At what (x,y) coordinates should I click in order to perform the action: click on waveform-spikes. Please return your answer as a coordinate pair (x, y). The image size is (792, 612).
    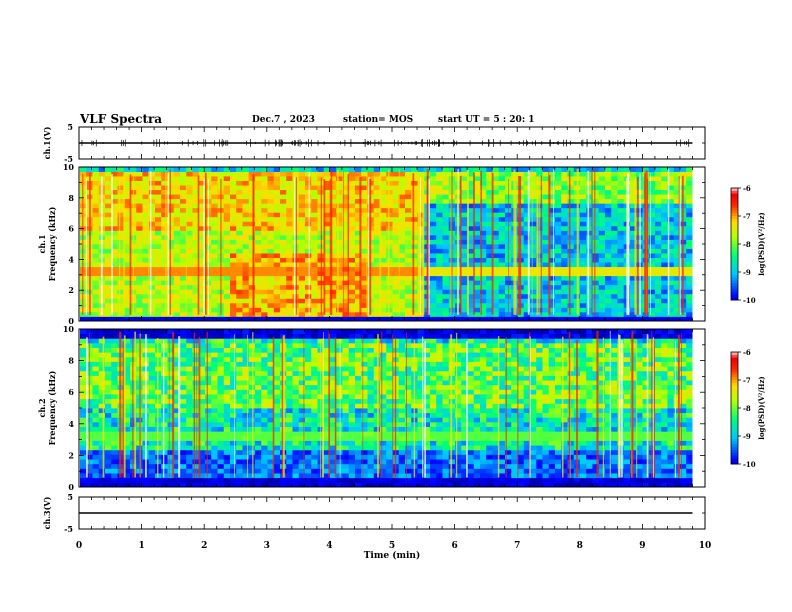
    Looking at the image, I should click on (385, 143).